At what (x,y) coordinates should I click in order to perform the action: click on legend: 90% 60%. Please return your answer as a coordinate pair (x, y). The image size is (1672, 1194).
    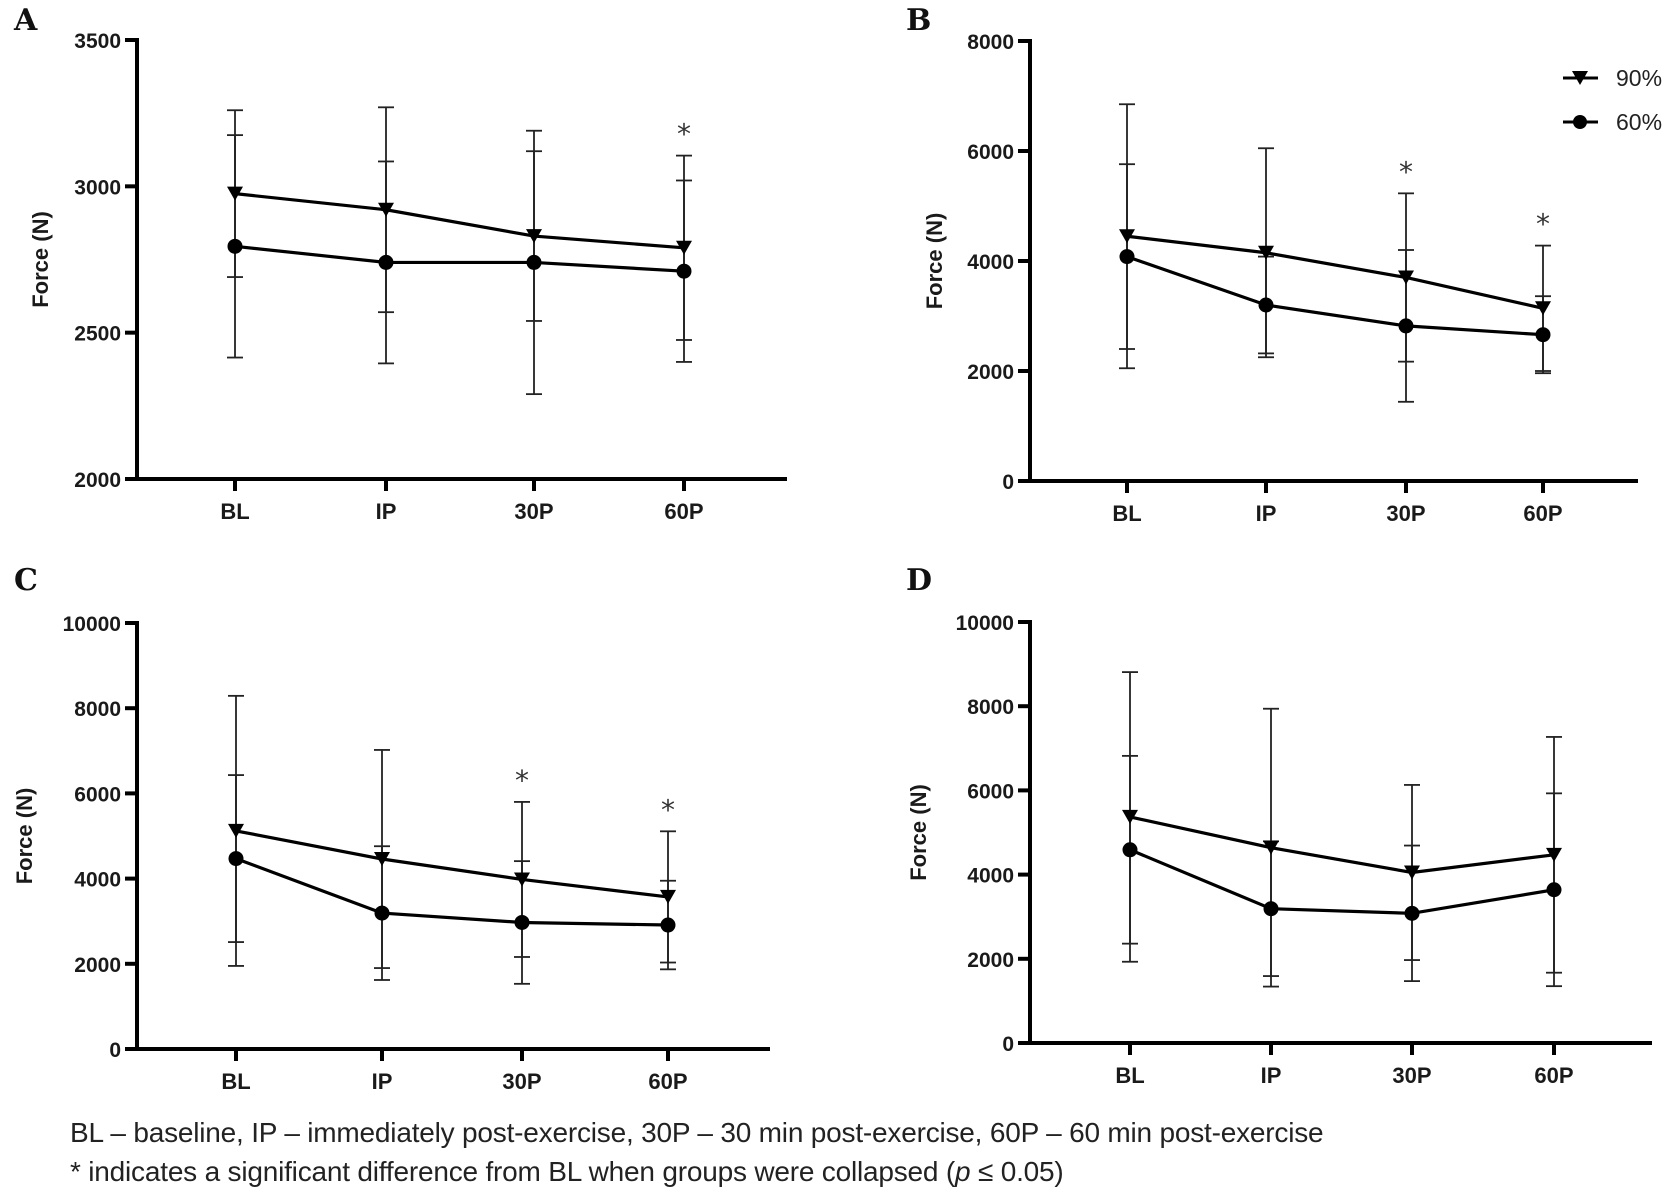
    Looking at the image, I should click on (1612, 100).